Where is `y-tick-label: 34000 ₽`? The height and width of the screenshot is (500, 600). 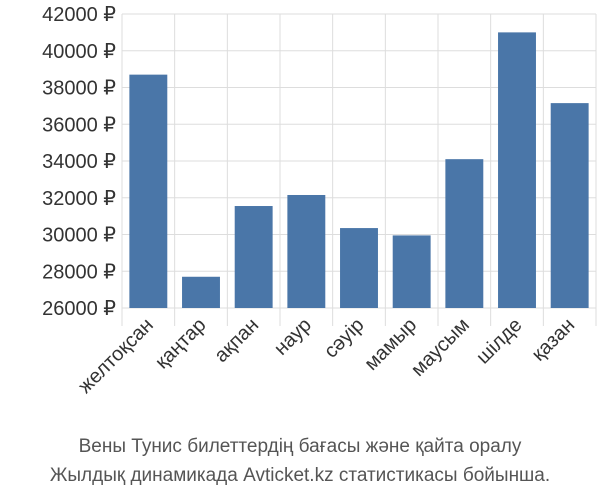 y-tick-label: 34000 ₽ is located at coordinates (79, 162).